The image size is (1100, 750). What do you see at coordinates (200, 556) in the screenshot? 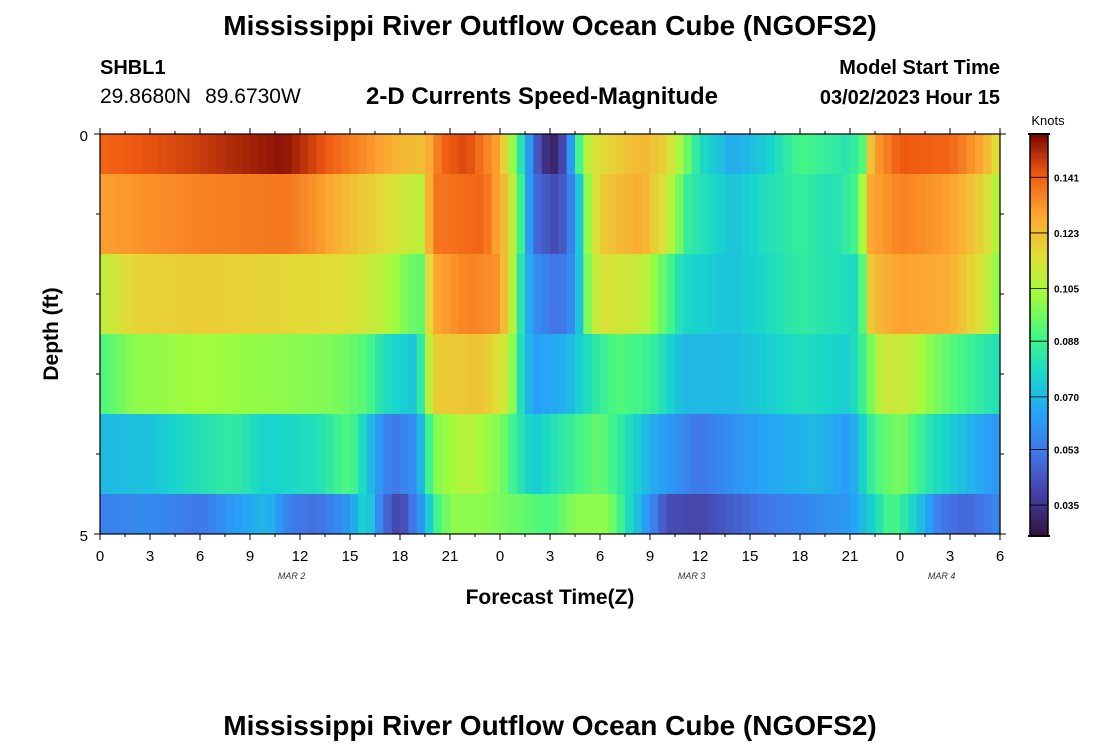
I see `x-tick-label: 6` at bounding box center [200, 556].